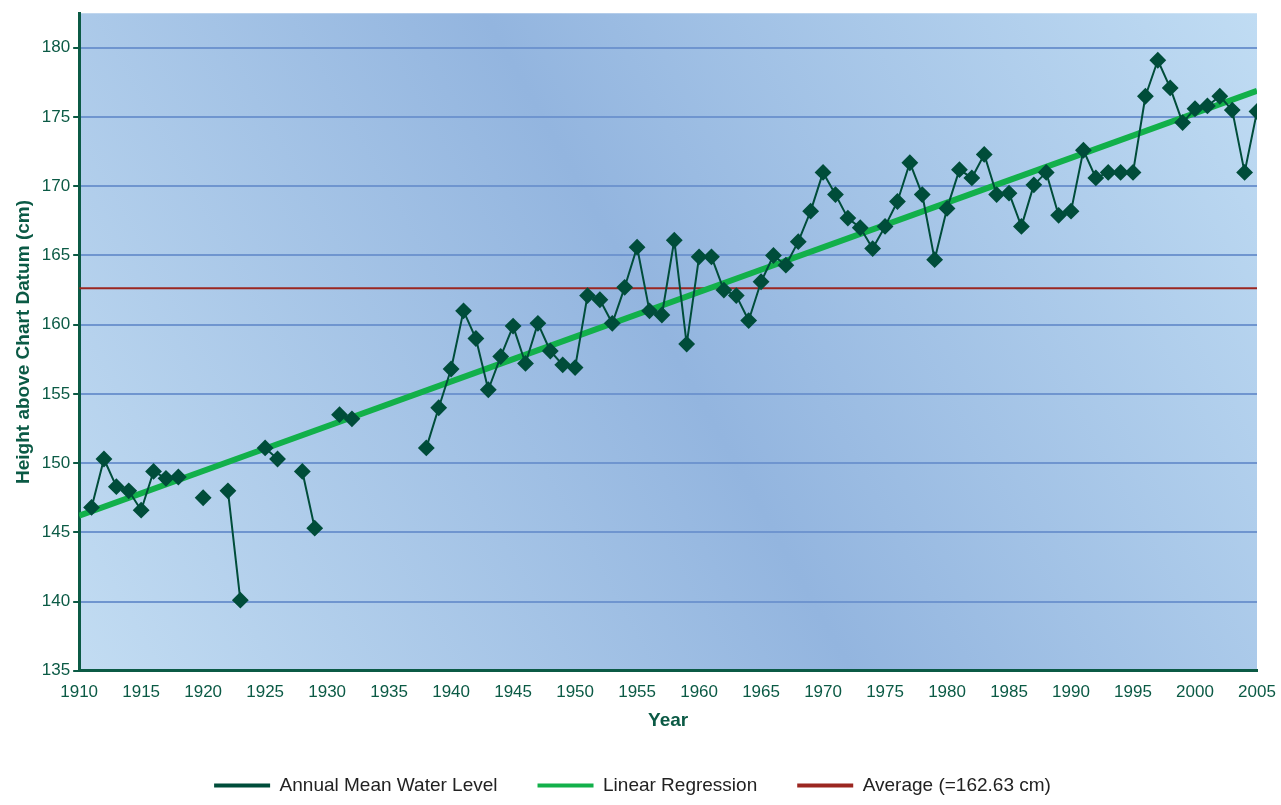 The width and height of the screenshot is (1281, 805). I want to click on x-tick-label: 1965, so click(761, 691).